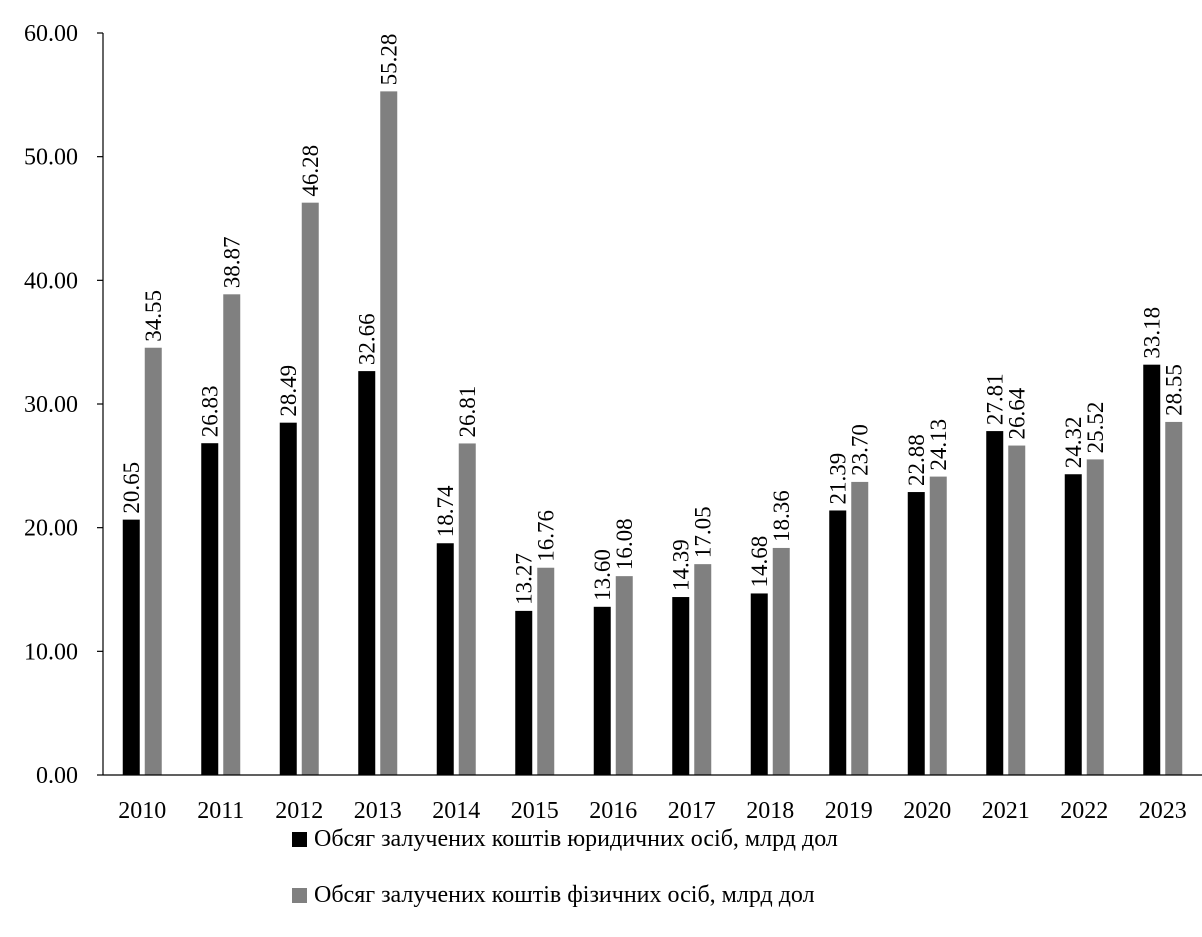 The image size is (1202, 937). Describe the element at coordinates (938, 445) in the screenshot. I see `data-label: 24.13` at that location.